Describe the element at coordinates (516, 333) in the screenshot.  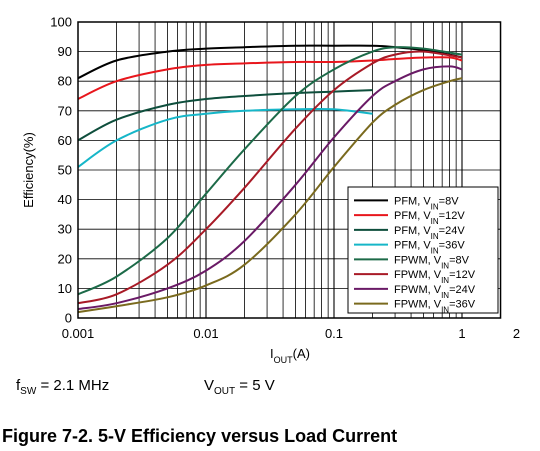
I see `x-tick-label: 2` at that location.